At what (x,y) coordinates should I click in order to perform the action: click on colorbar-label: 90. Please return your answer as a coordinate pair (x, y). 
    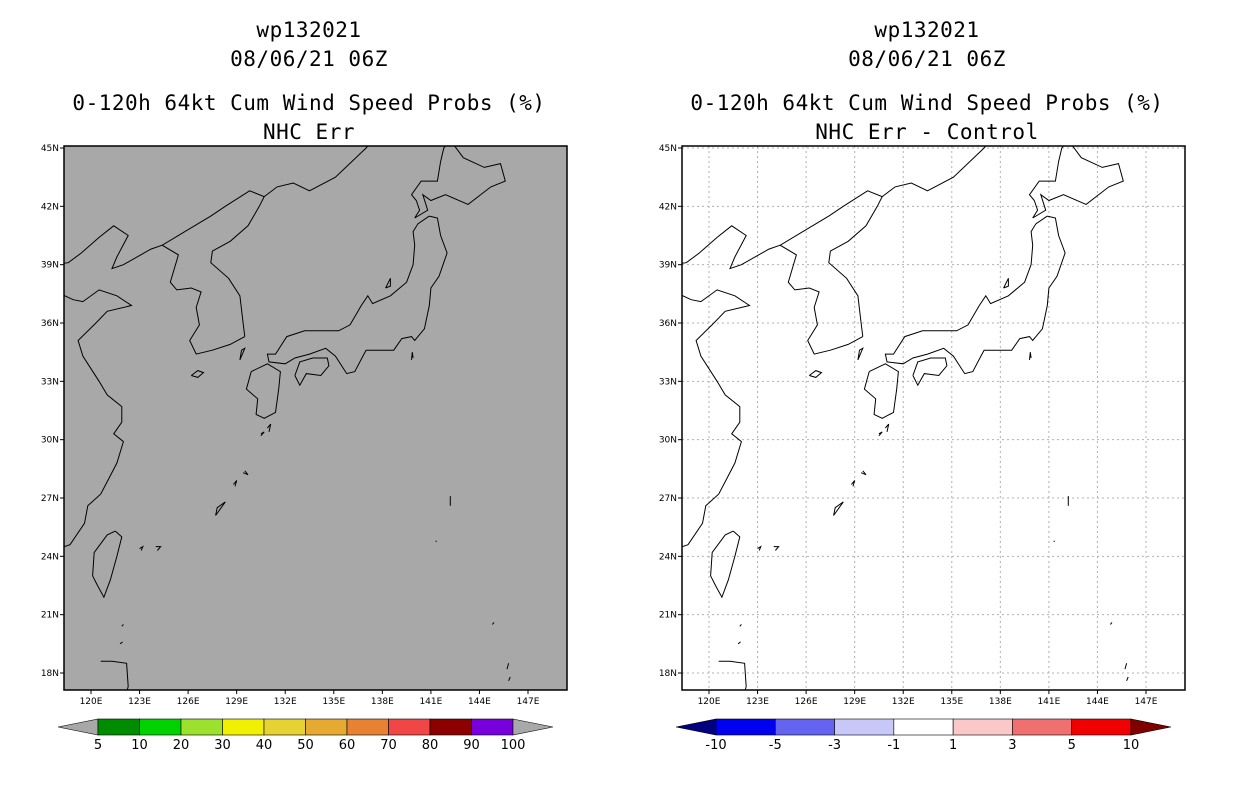
    Looking at the image, I should click on (471, 745).